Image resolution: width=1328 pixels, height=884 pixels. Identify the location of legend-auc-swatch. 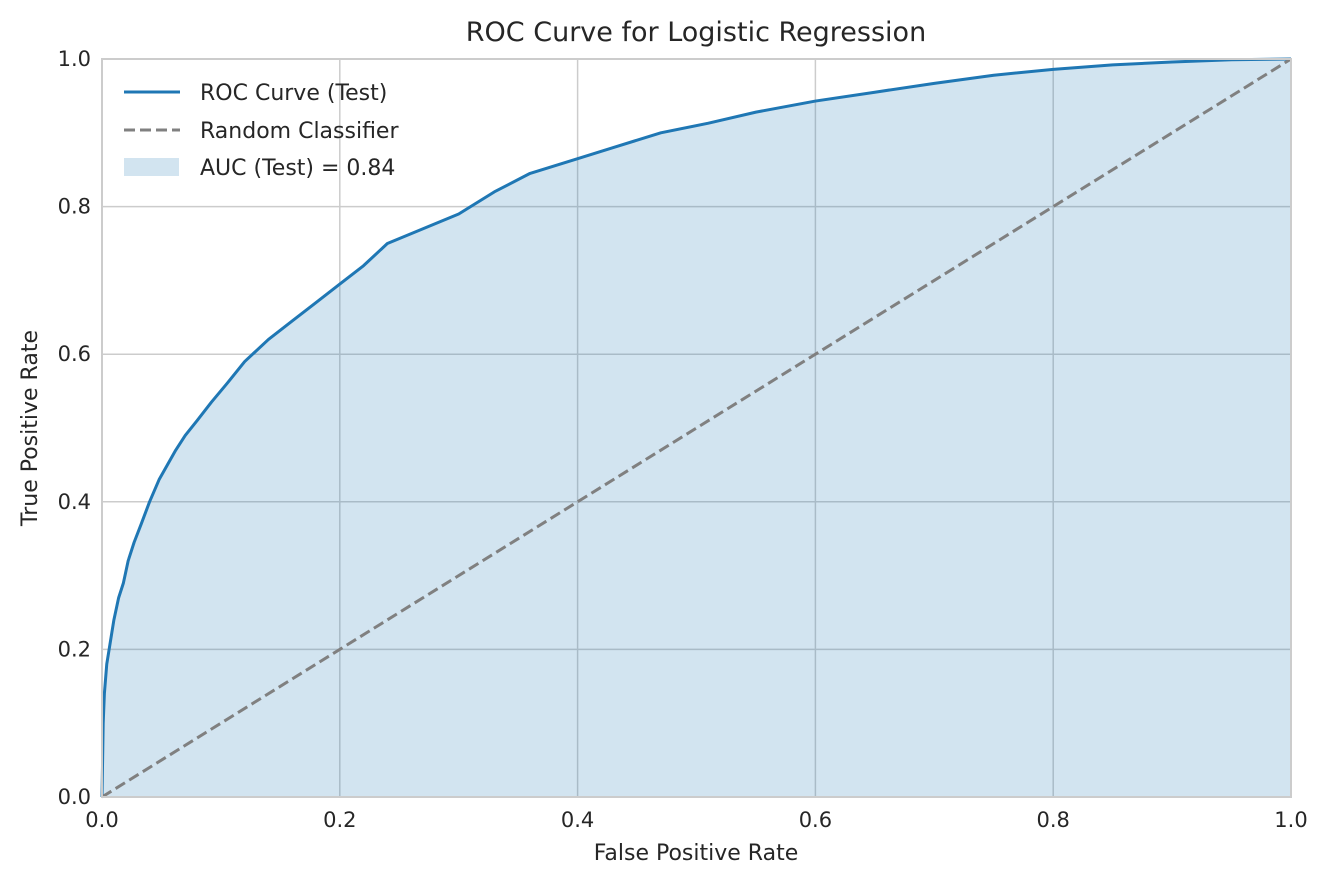
(151, 167).